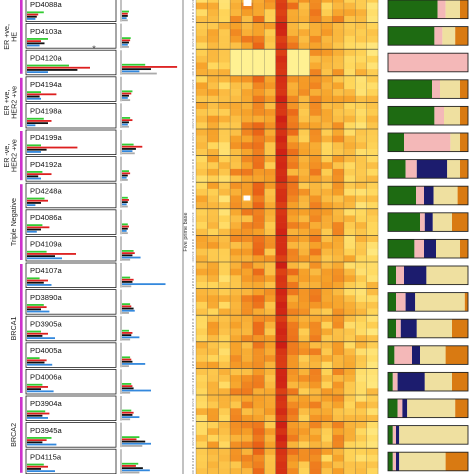  I want to click on five-prime-base-label: C, so click(193, 4).